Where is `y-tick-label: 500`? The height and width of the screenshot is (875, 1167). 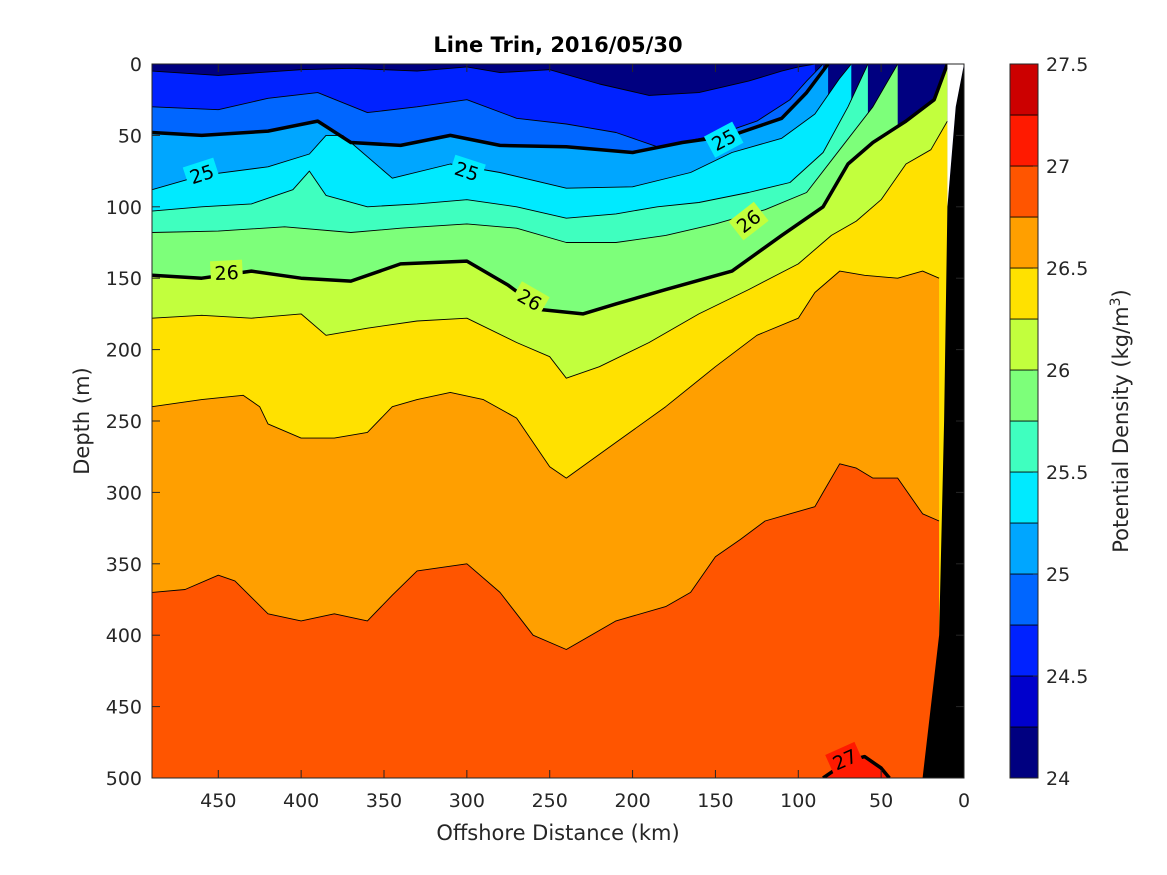 y-tick-label: 500 is located at coordinates (124, 779).